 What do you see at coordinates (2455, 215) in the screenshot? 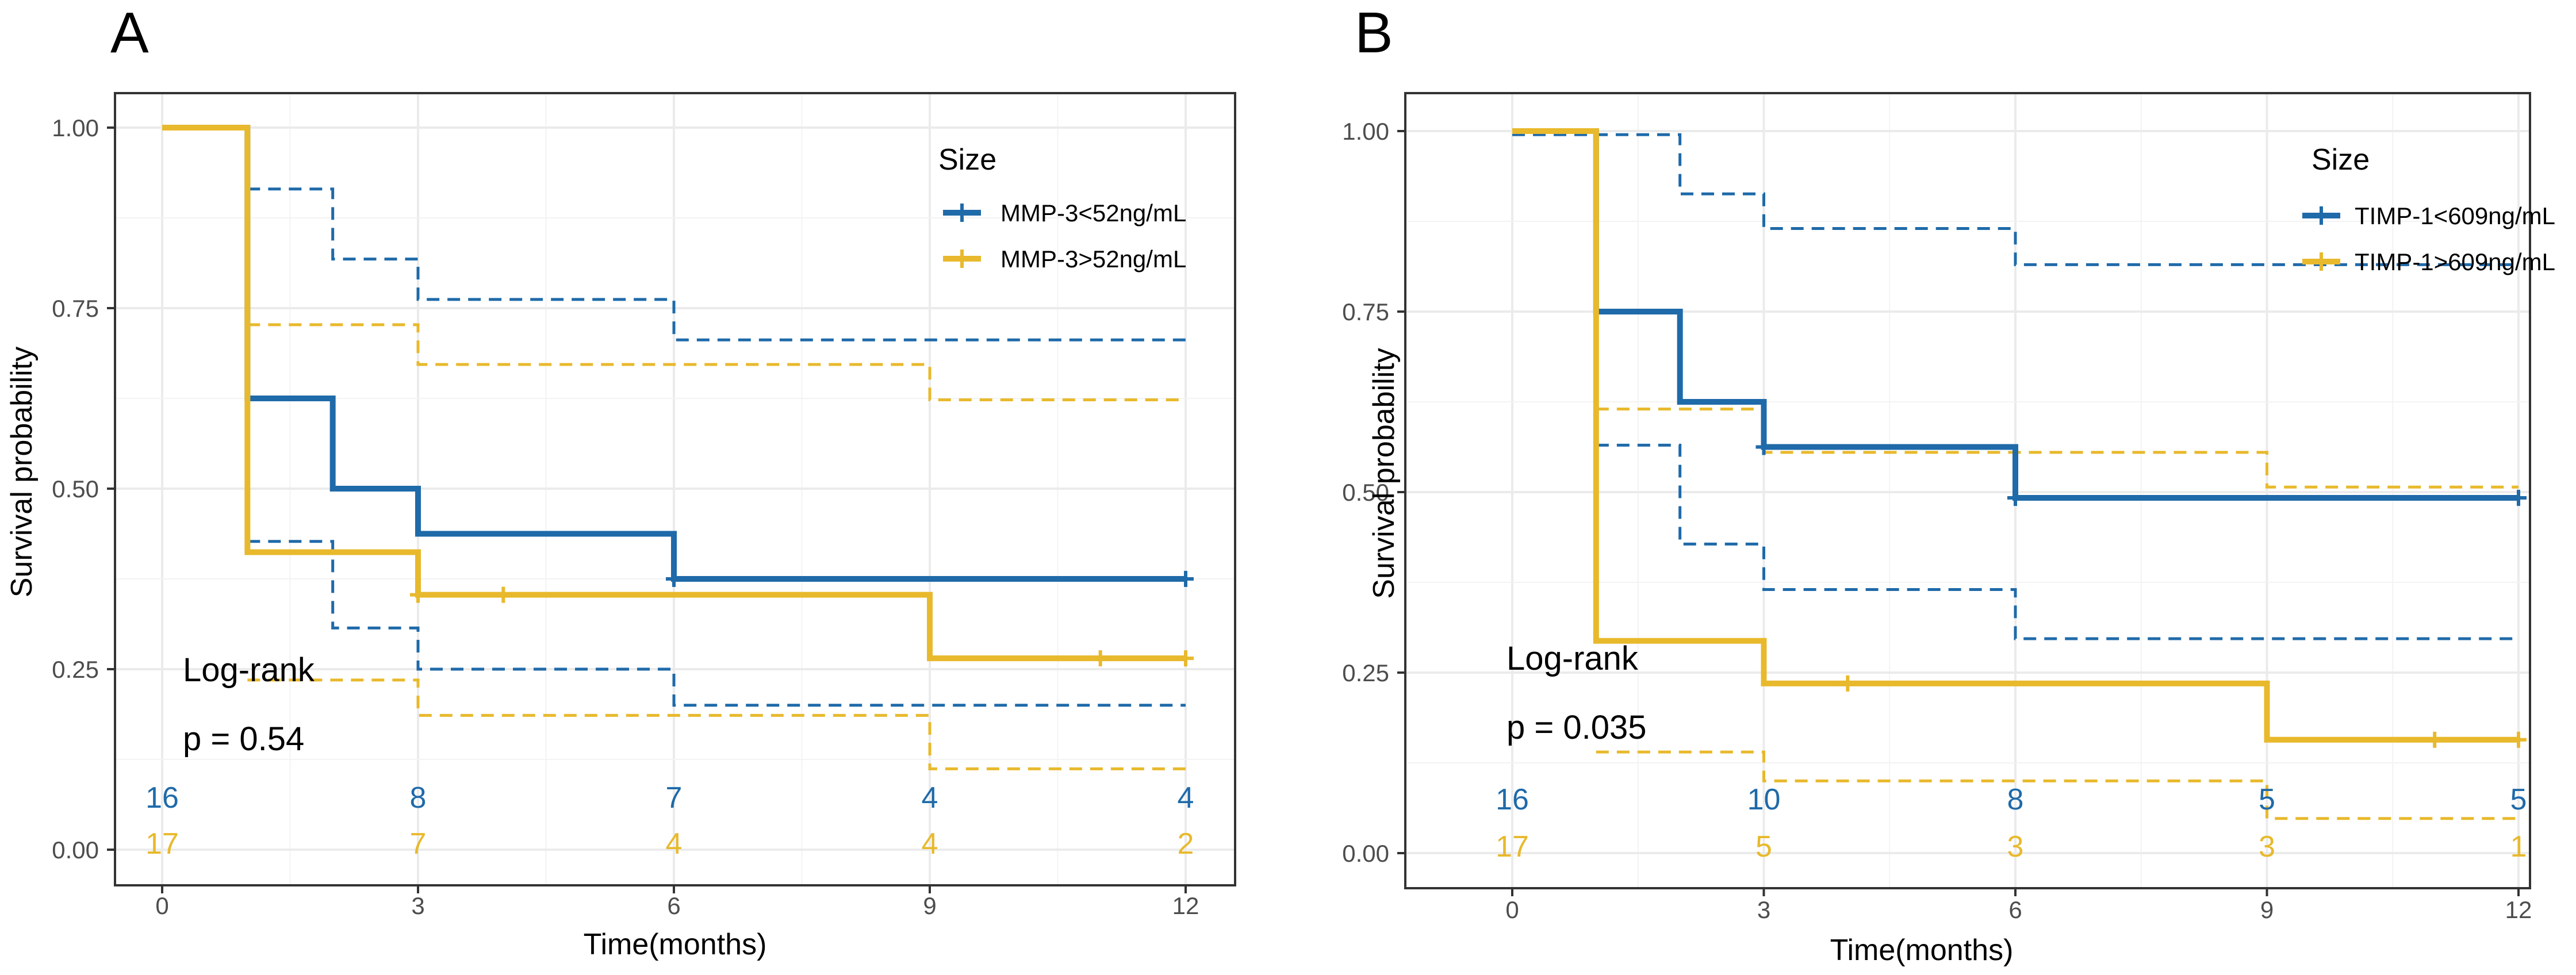
I see `legend-label: TIMP-1<609ng/mL` at bounding box center [2455, 215].